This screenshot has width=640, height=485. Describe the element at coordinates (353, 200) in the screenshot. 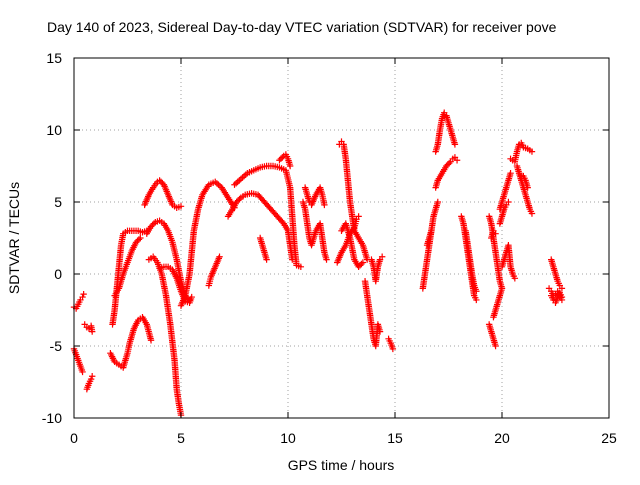

I see `series-t20` at that location.